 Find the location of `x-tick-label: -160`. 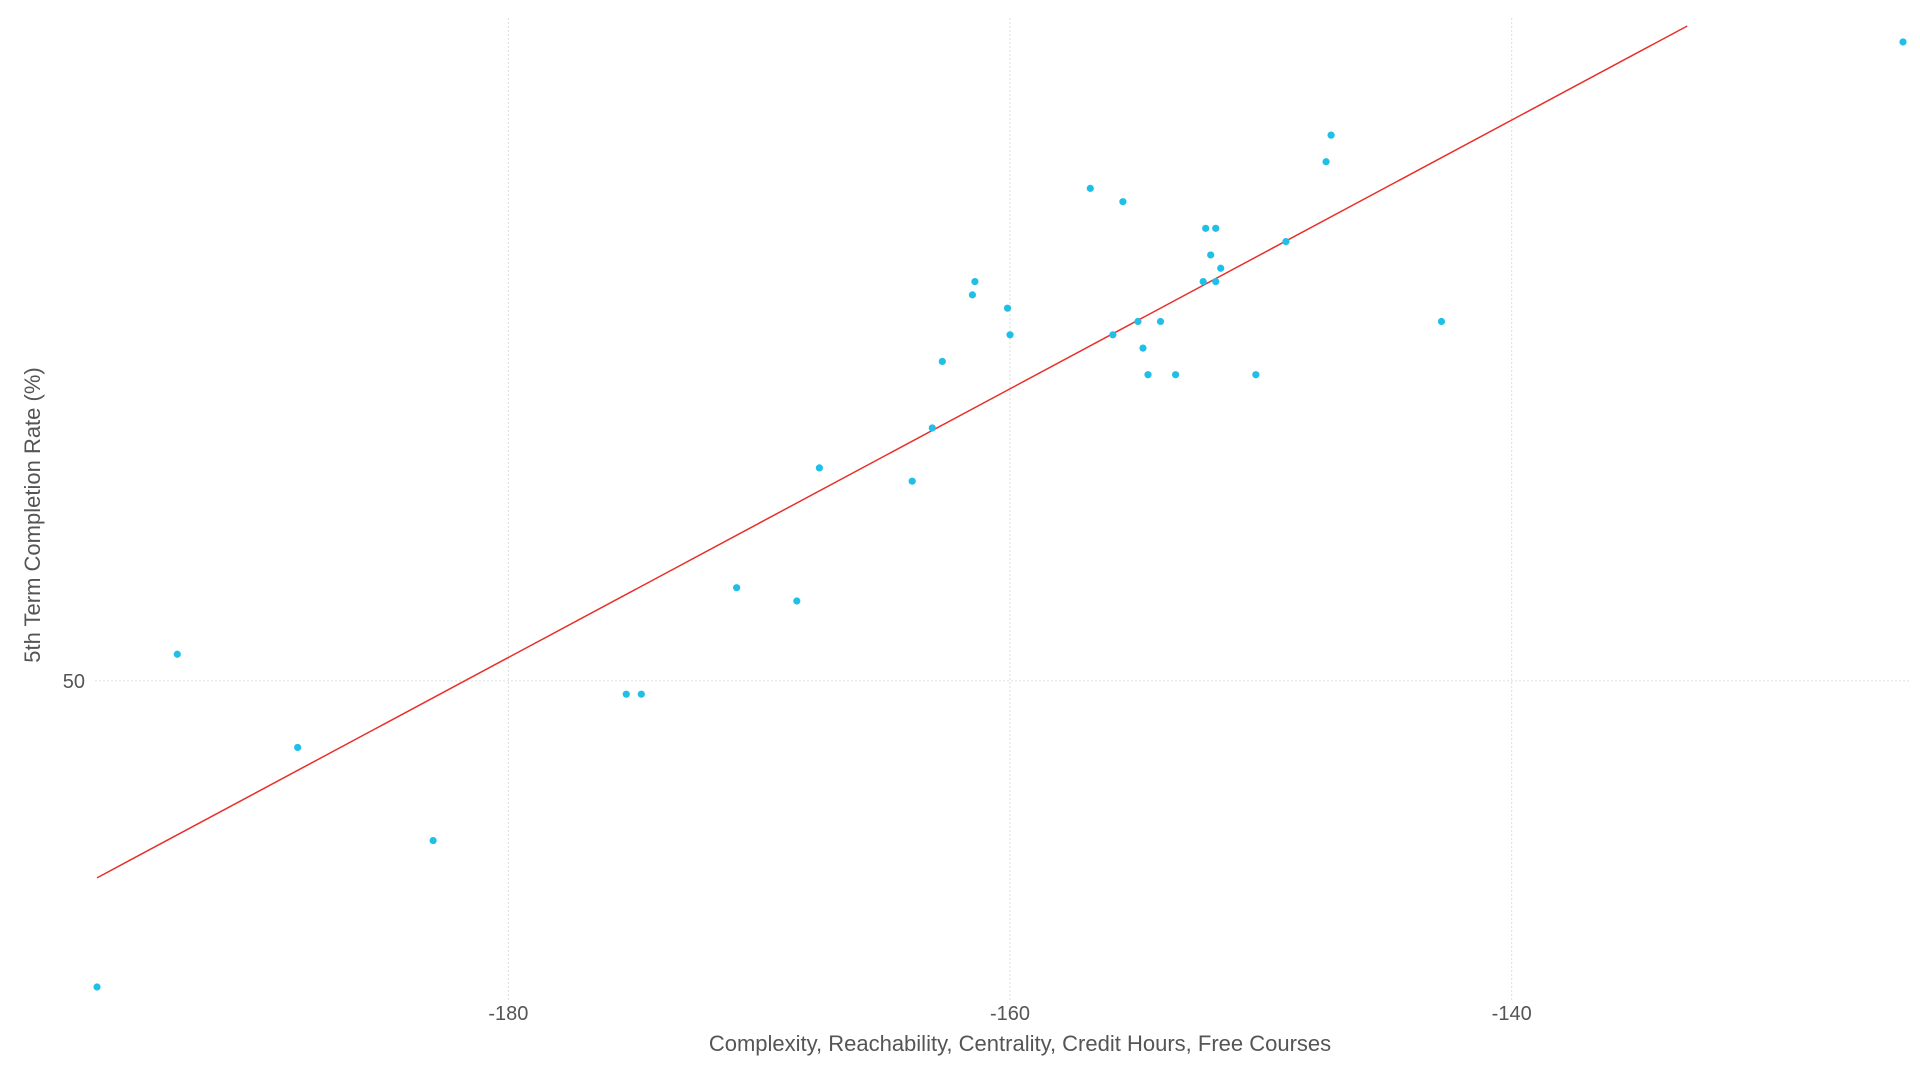

x-tick-label: -160 is located at coordinates (1010, 1014).